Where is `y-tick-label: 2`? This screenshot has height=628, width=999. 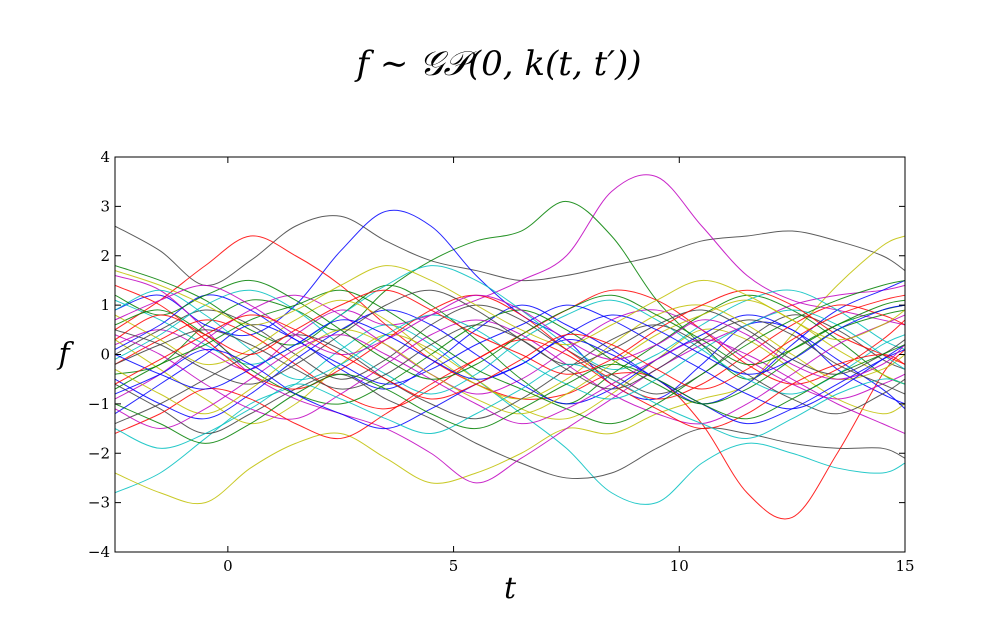 y-tick-label: 2 is located at coordinates (105, 256).